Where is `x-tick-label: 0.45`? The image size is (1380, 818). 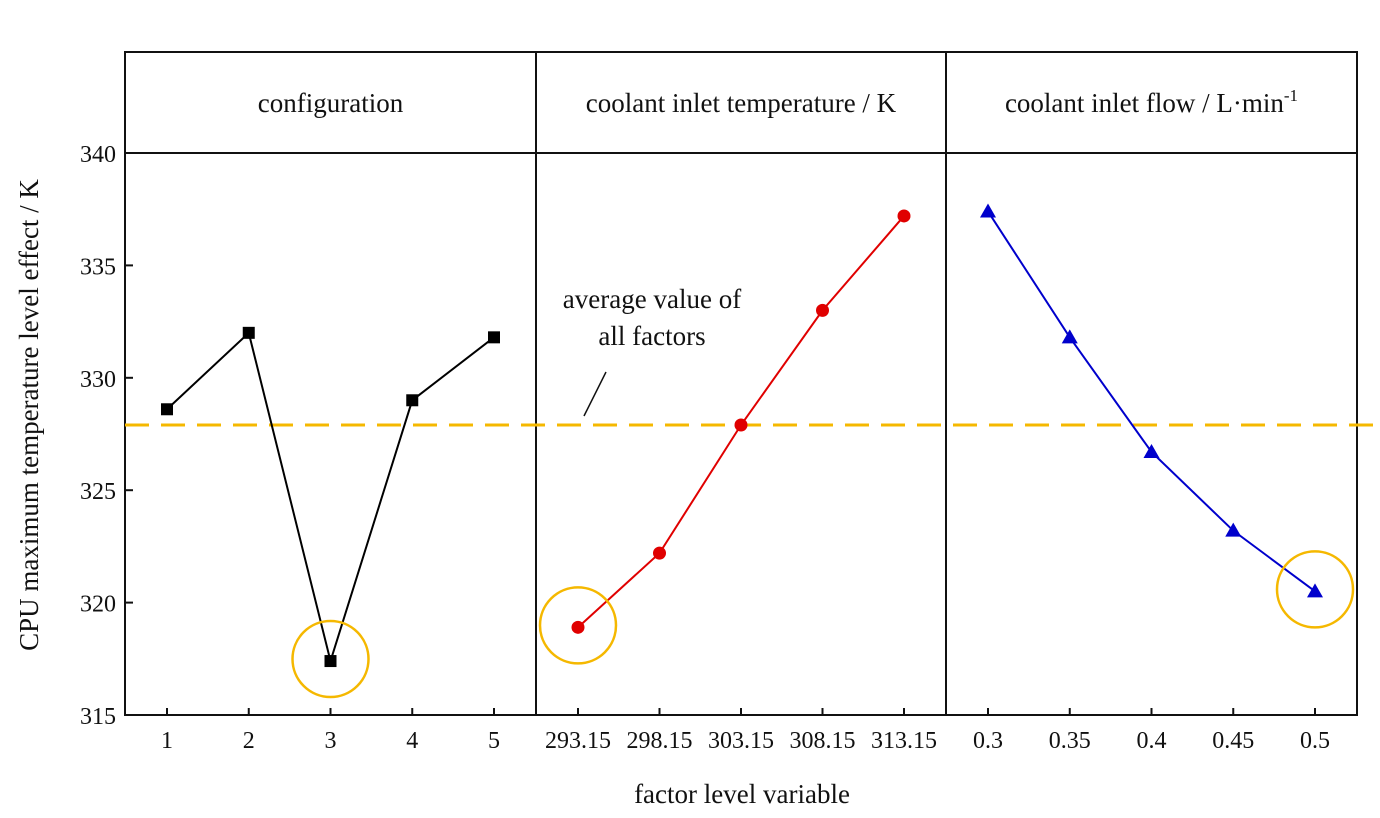
x-tick-label: 0.45 is located at coordinates (1233, 741).